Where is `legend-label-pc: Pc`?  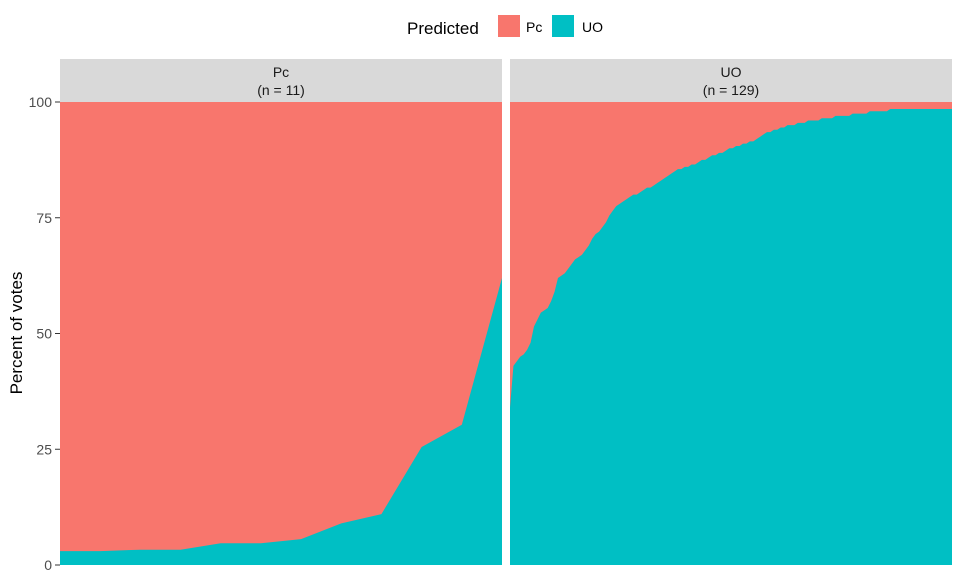 legend-label-pc: Pc is located at coordinates (534, 27).